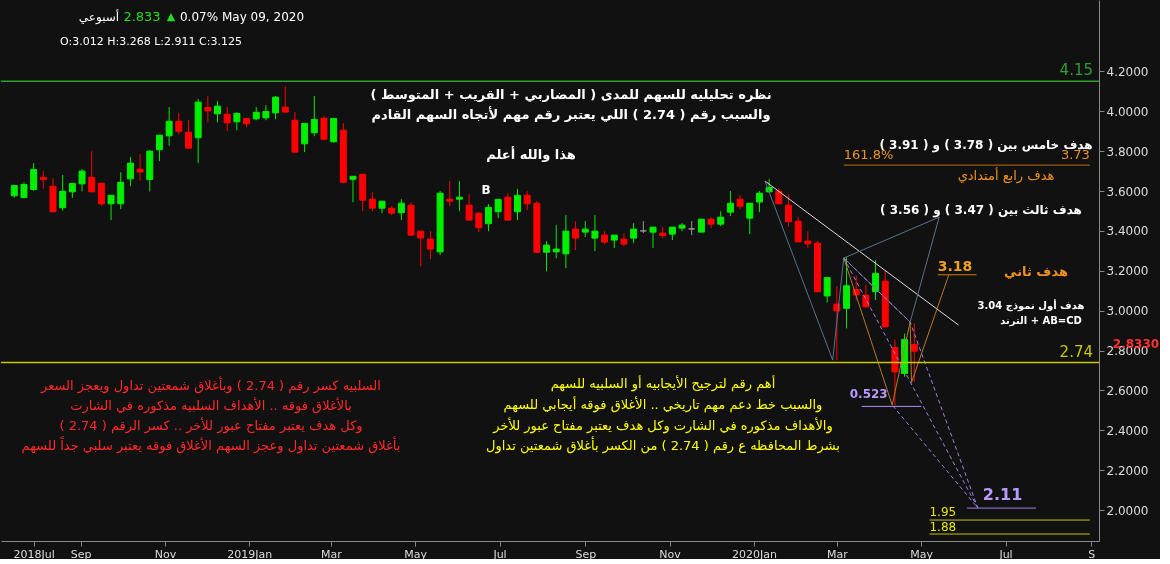 The width and height of the screenshot is (1170, 564). What do you see at coordinates (1127, 271) in the screenshot?
I see `y-tick-label: 3.2000` at bounding box center [1127, 271].